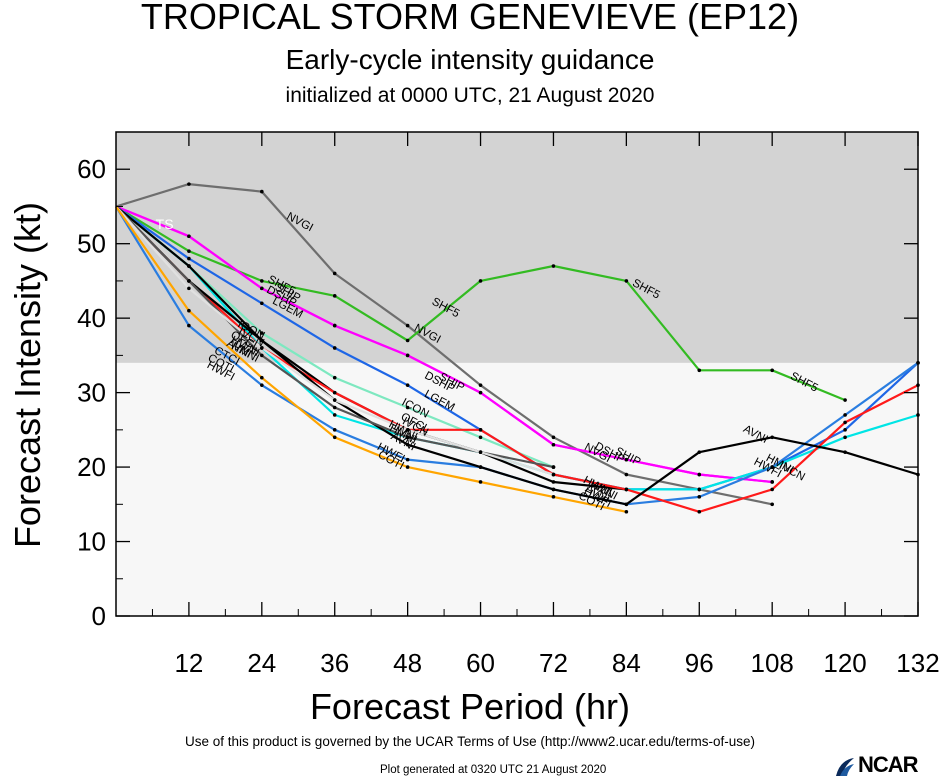  What do you see at coordinates (470, 95) in the screenshot?
I see `initialization-time: initialized at 0000 UTC, 21 August 2020` at bounding box center [470, 95].